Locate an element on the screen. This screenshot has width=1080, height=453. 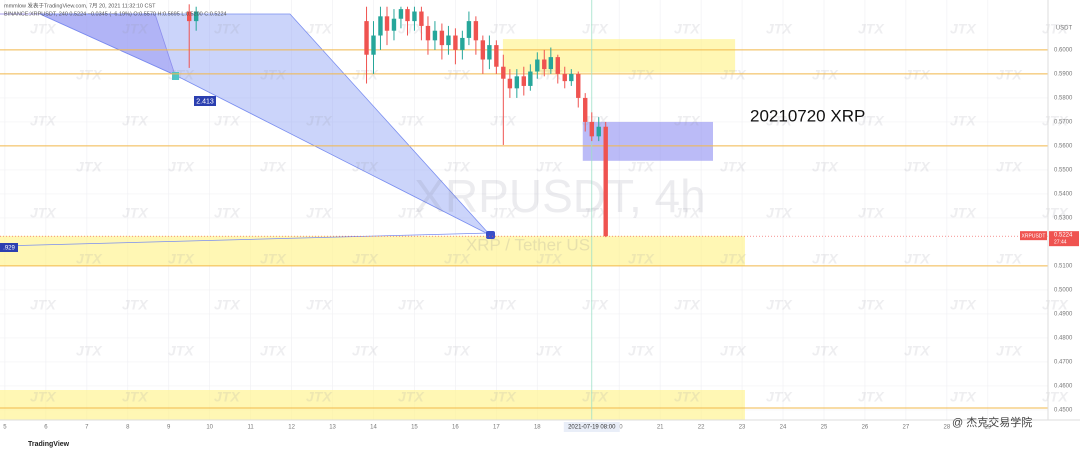
x-tick-label: 24 is located at coordinates (783, 428).